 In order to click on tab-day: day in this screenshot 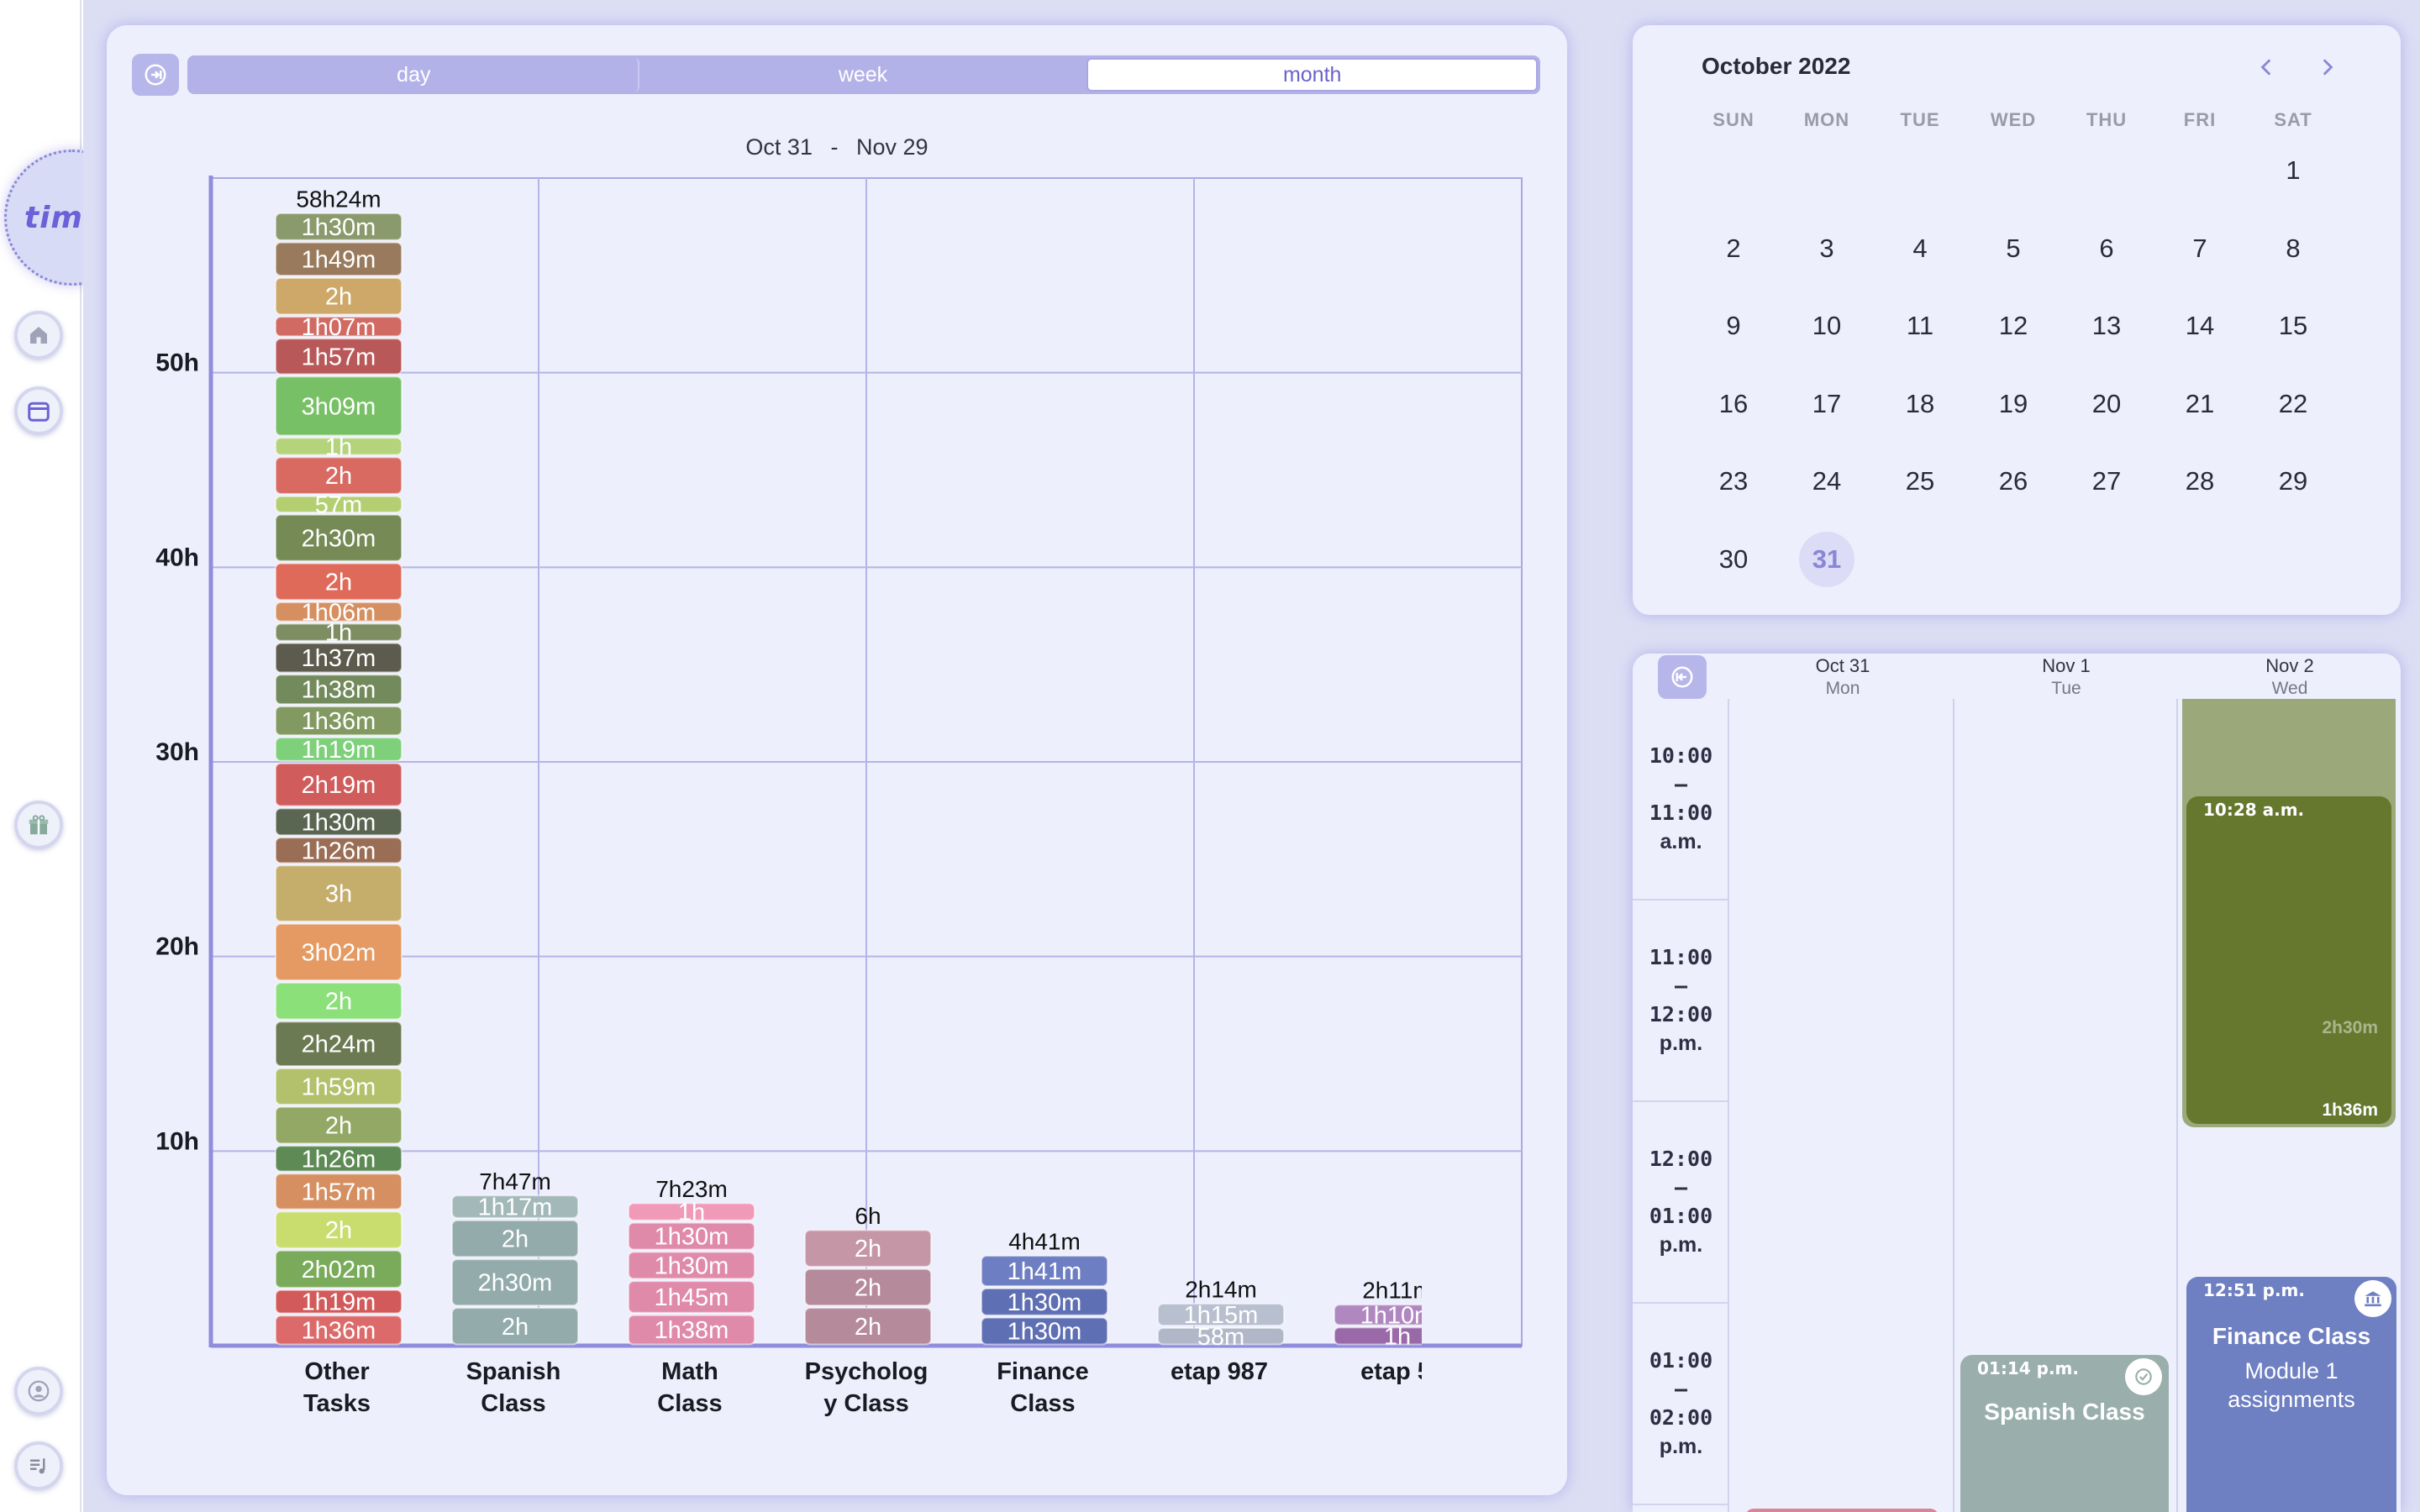, I will do `click(414, 75)`.